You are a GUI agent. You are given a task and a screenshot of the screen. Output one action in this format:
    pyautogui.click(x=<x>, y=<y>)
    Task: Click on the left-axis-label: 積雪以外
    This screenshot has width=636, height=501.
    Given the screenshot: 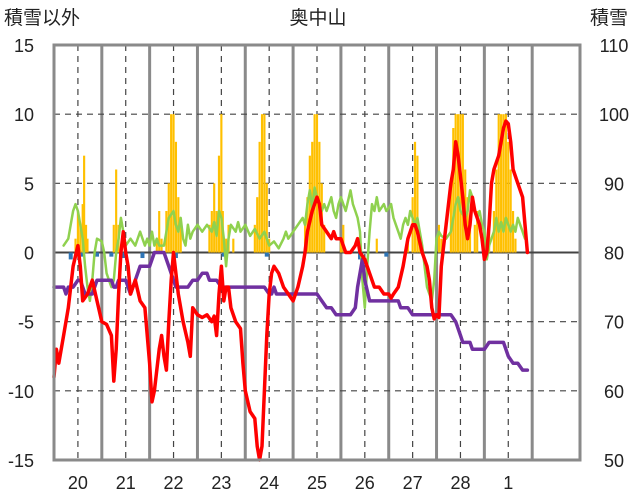 What is the action you would take?
    pyautogui.click(x=42, y=18)
    